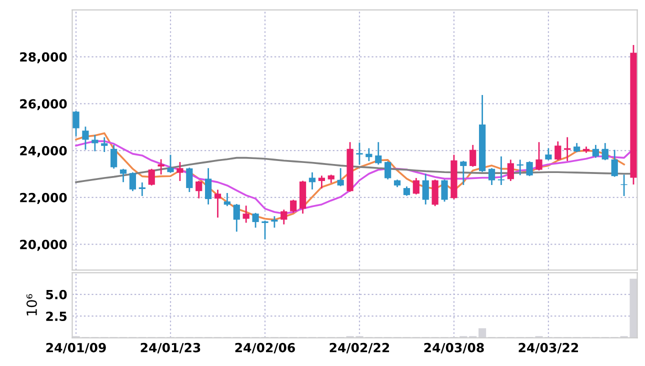  Describe the element at coordinates (265, 348) in the screenshot. I see `x-tick-label: 24/02/06` at that location.